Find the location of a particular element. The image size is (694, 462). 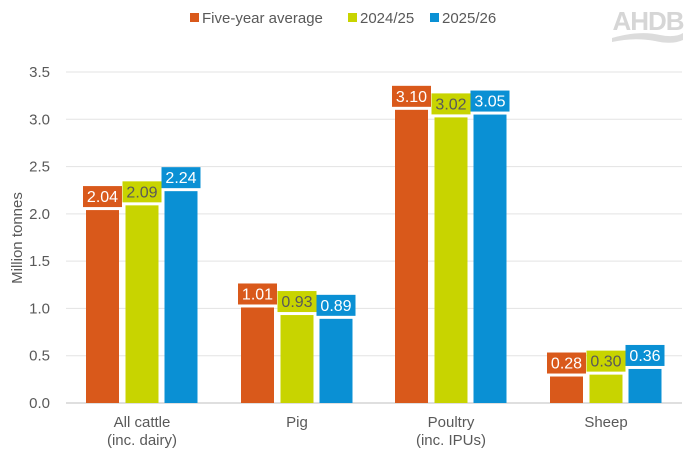

svg-text: AHDB is located at coordinates (647, 21).